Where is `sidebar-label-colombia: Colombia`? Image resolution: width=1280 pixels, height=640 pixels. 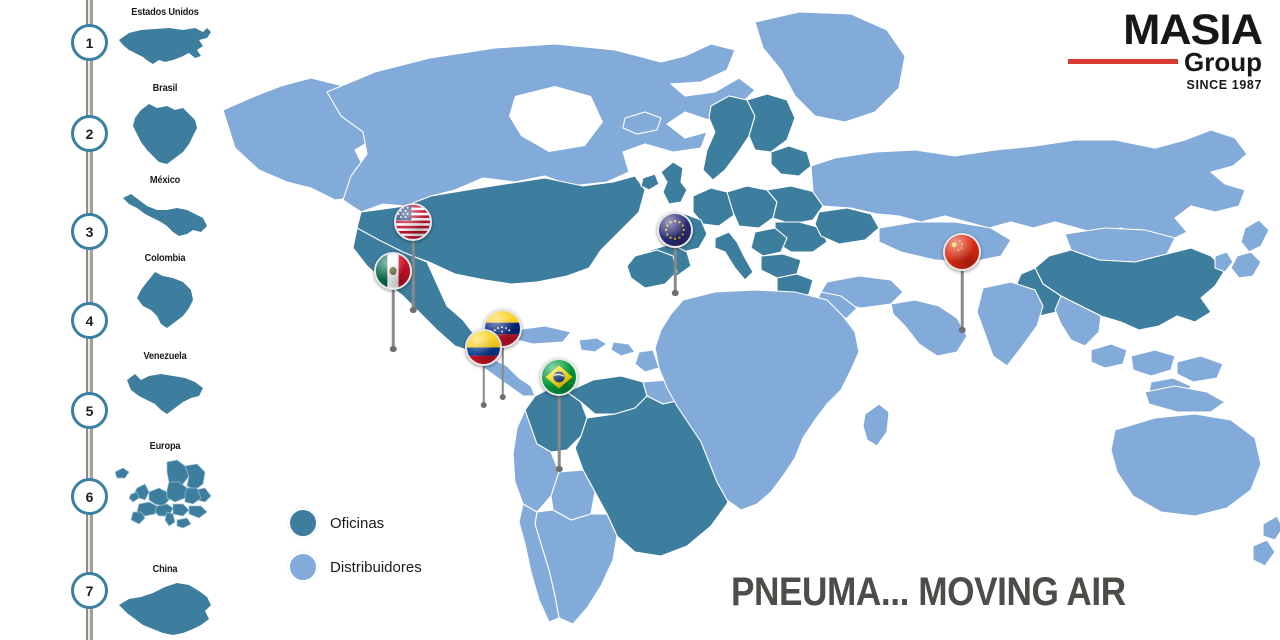 sidebar-label-colombia: Colombia is located at coordinates (165, 258).